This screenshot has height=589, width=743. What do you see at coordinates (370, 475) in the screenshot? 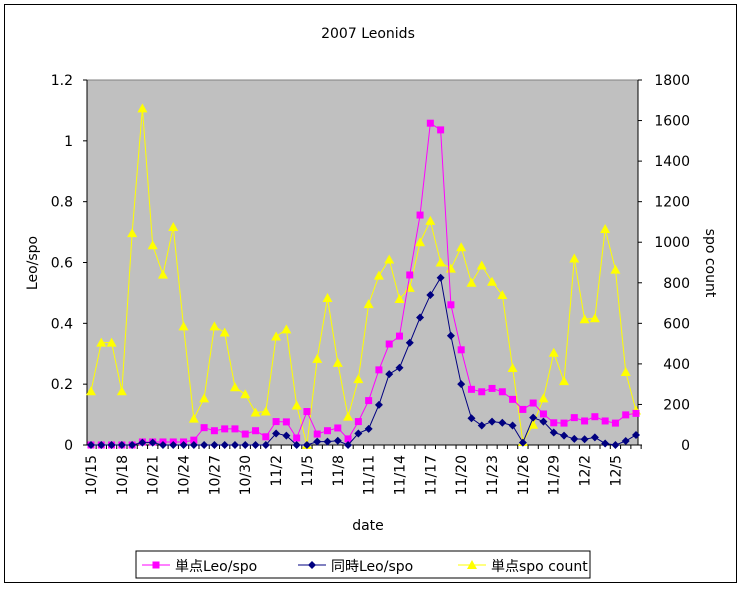
I see `x-tick-label: 11/11` at bounding box center [370, 475].